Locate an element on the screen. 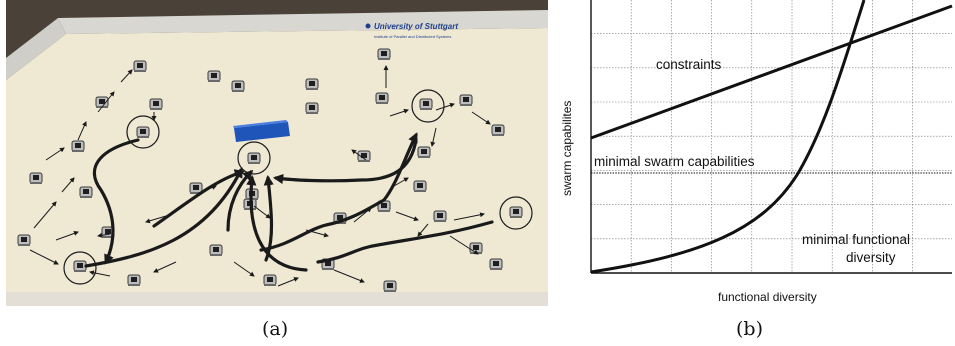 The image size is (955, 346). minimal-functional-label-1: minimal functional is located at coordinates (856, 239).